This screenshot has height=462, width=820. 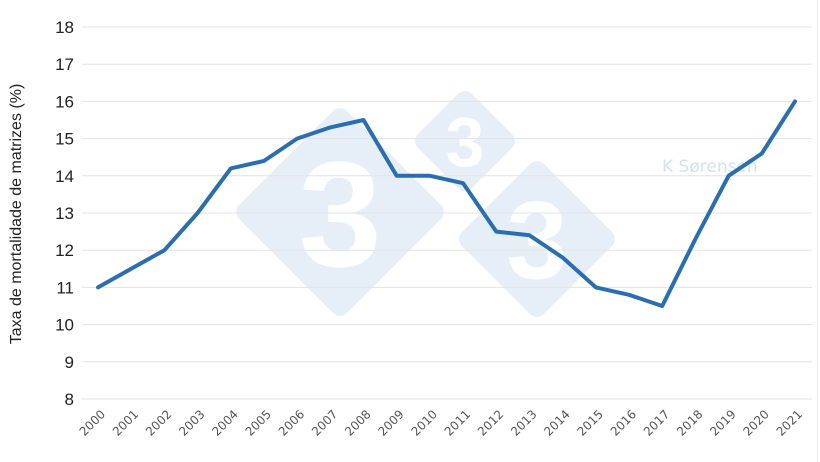 What do you see at coordinates (16, 214) in the screenshot?
I see `y-axis-label: Taxa de mortalidade de matrizes (%)` at bounding box center [16, 214].